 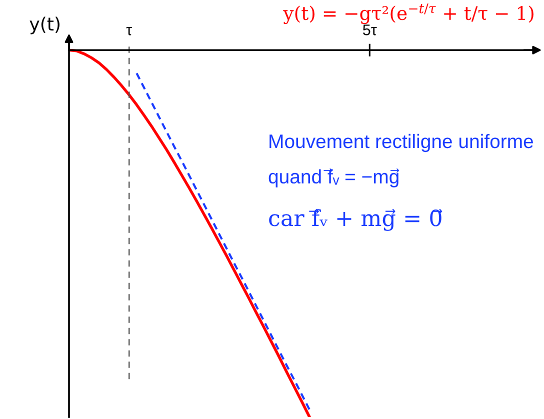 What do you see at coordinates (408, 14) in the screenshot?
I see `chart-title: y(t) = −gτ²(e$^{−t/τ}$ + t/τ − 1)` at bounding box center [408, 14].